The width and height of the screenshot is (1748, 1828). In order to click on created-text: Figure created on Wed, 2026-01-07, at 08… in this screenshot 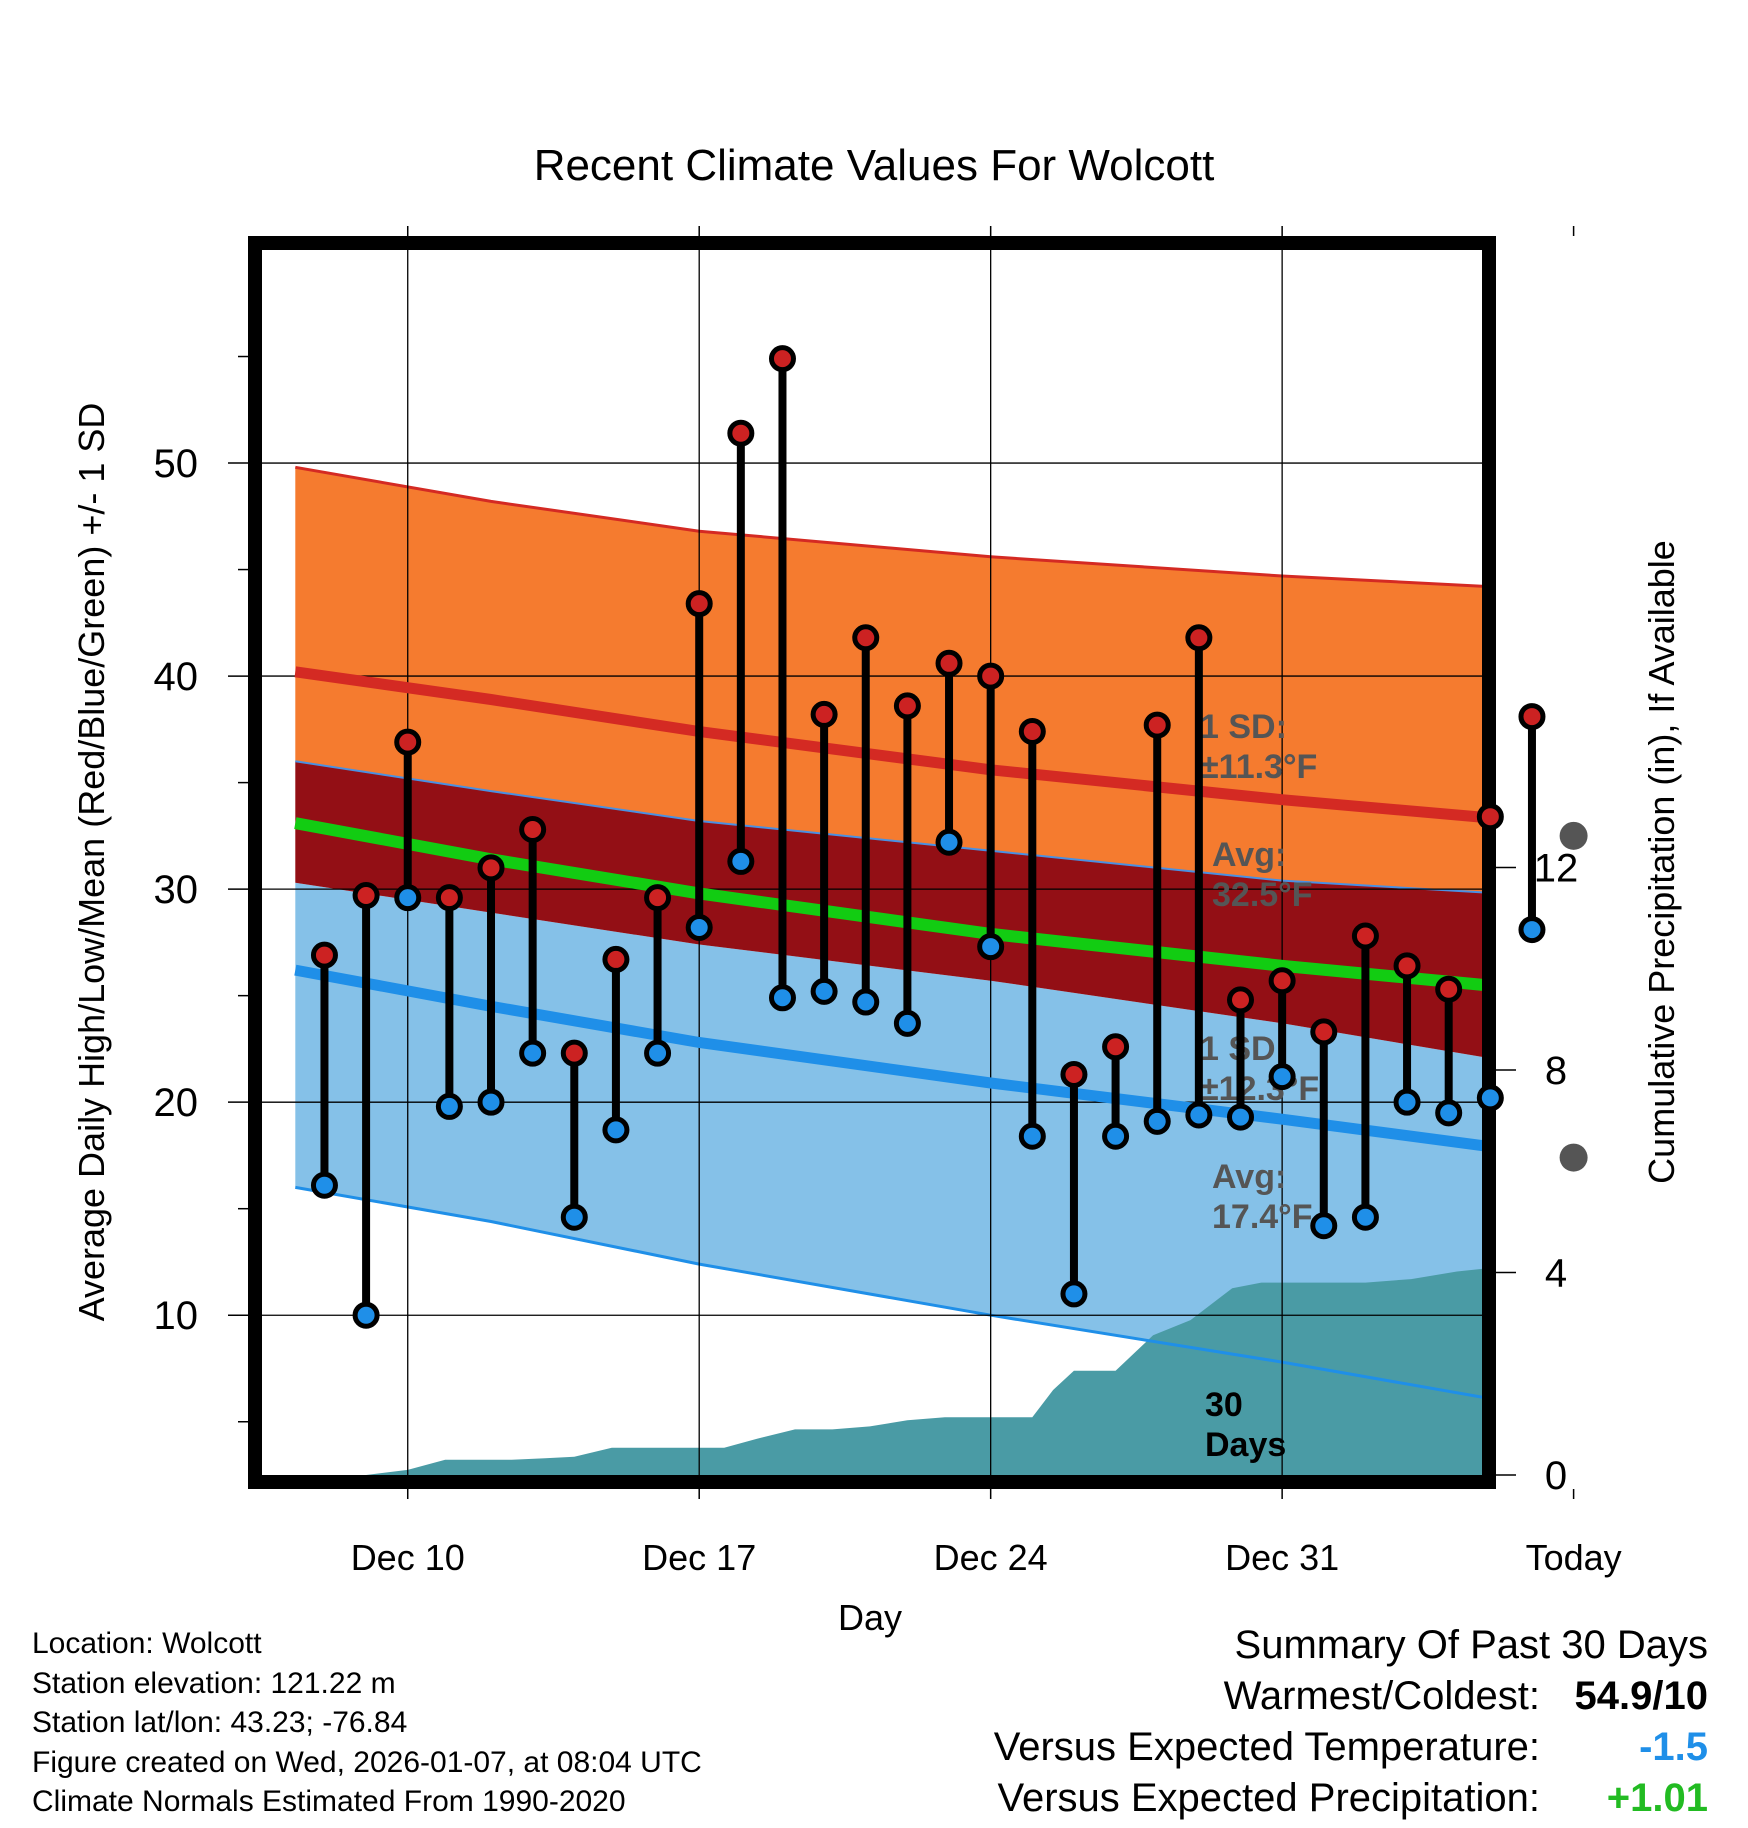, I will do `click(367, 1762)`.